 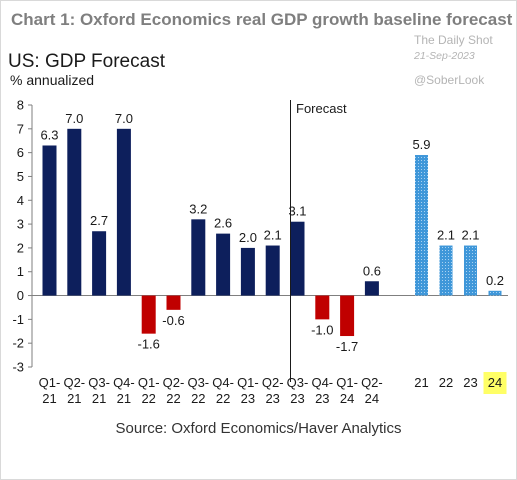 I want to click on y-tick-label: 6, so click(x=20, y=152).